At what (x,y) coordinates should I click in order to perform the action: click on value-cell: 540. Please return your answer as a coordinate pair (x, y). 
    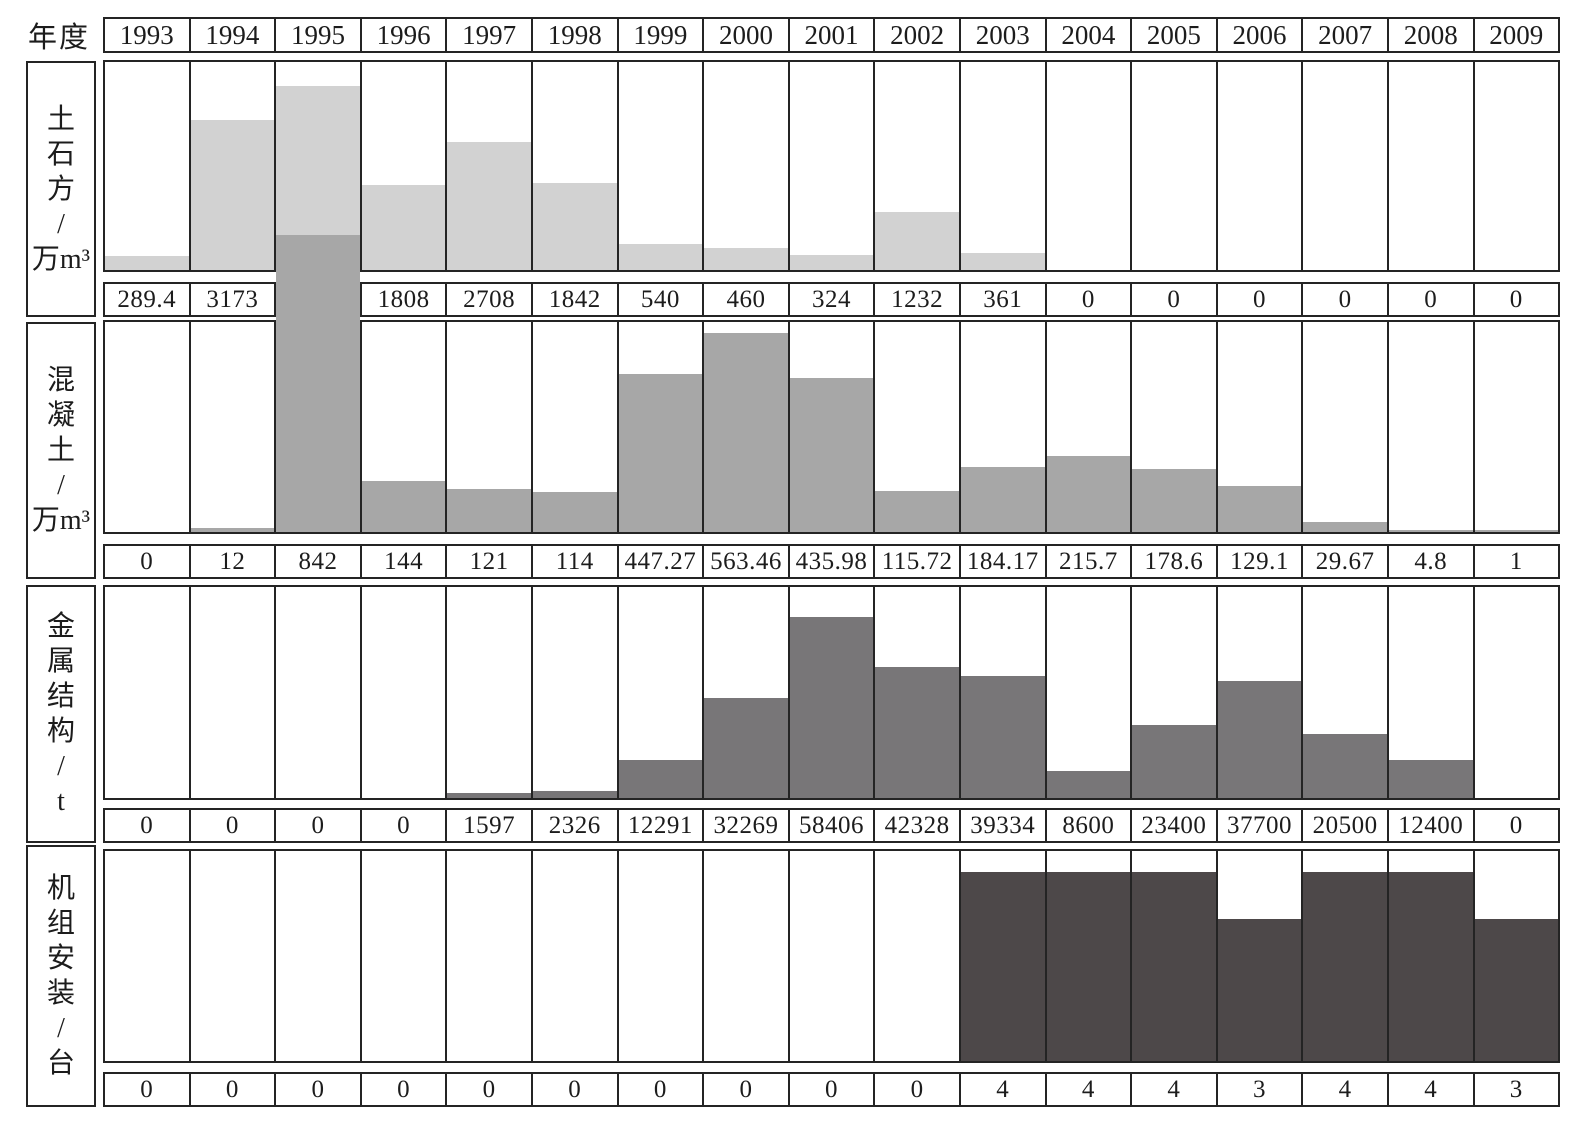
    Looking at the image, I should click on (662, 299).